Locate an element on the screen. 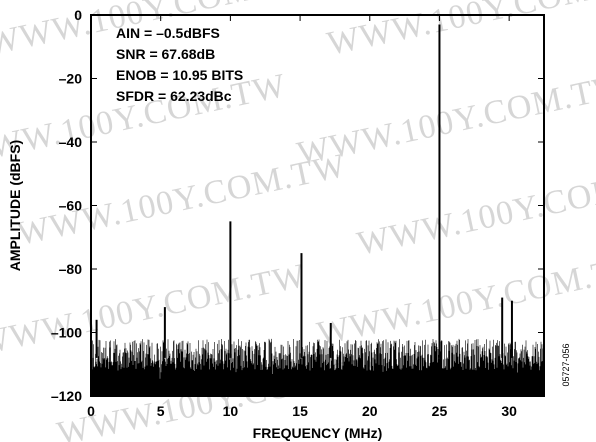 The height and width of the screenshot is (442, 596). x-tick-label: 0 is located at coordinates (91, 411).